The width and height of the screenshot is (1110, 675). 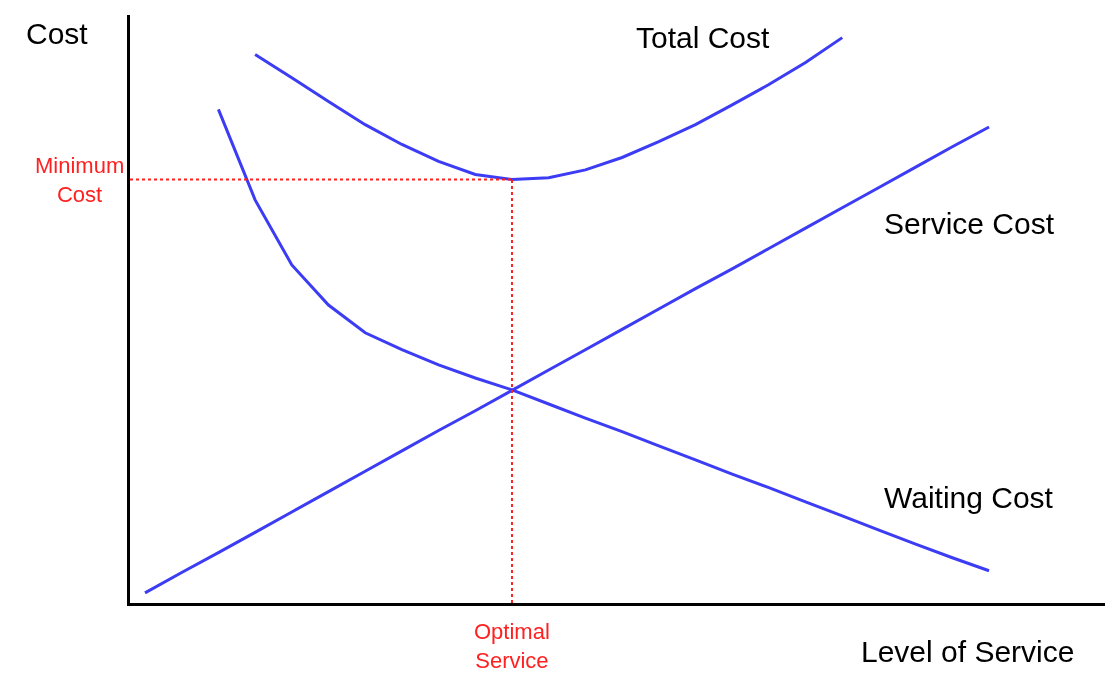 I want to click on series-label: Service Cost, so click(x=969, y=223).